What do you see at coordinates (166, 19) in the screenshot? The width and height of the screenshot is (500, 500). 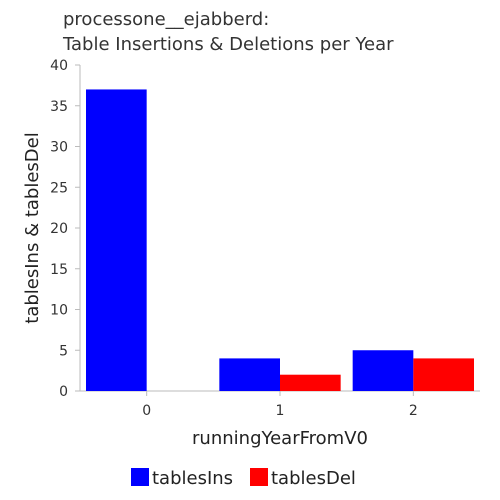 I see `chart-title-line-1: processone__ejabberd:` at bounding box center [166, 19].